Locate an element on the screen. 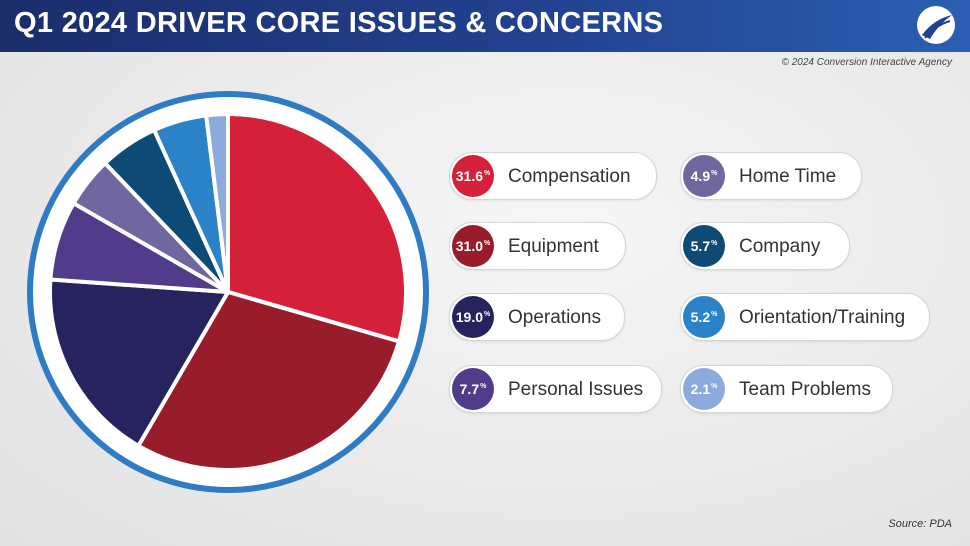  pie-slice-team-problems is located at coordinates (217, 203).